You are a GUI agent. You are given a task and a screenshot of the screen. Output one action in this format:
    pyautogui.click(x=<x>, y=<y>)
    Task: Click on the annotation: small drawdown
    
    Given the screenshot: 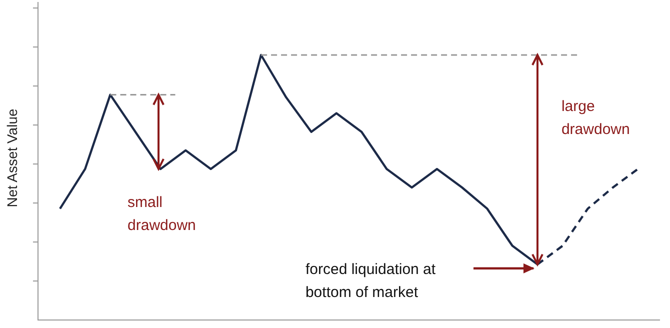 What is the action you would take?
    pyautogui.click(x=162, y=214)
    